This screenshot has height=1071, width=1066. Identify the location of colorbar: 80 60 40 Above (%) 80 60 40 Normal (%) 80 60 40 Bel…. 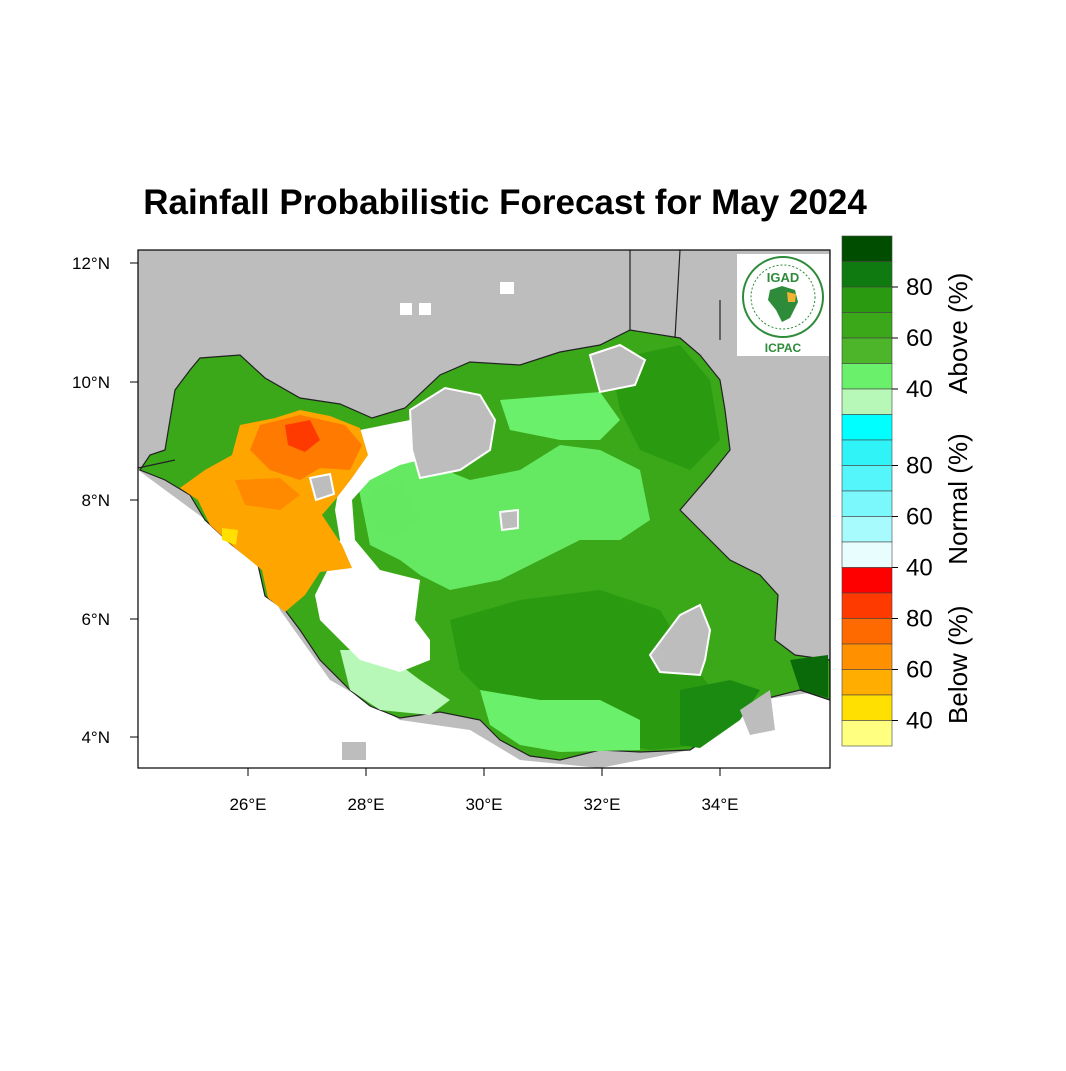
(907, 491).